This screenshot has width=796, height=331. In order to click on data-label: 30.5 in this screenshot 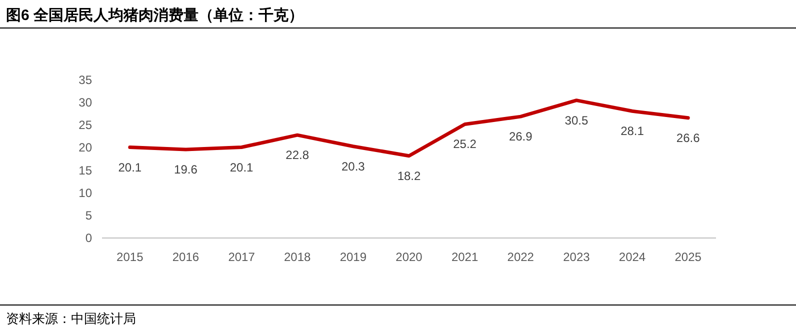, I will do `click(576, 120)`.